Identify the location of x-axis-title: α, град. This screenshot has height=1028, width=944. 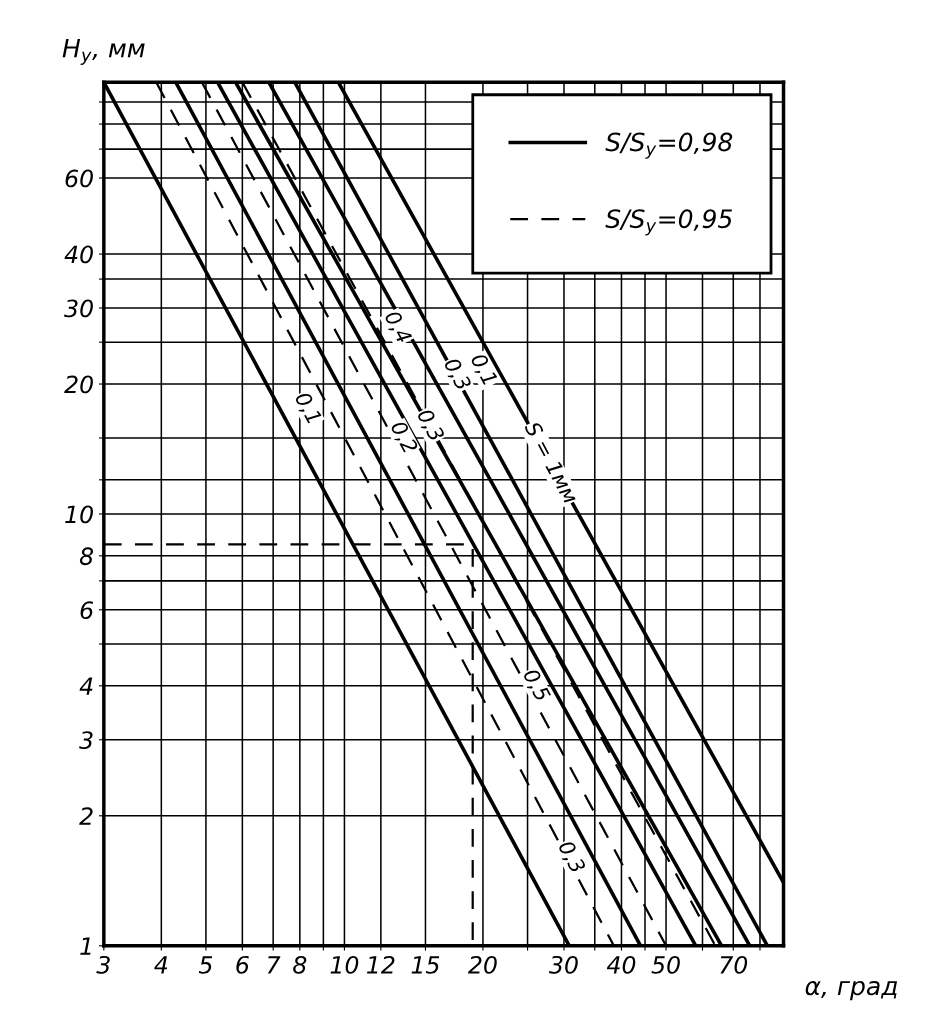
(851, 990).